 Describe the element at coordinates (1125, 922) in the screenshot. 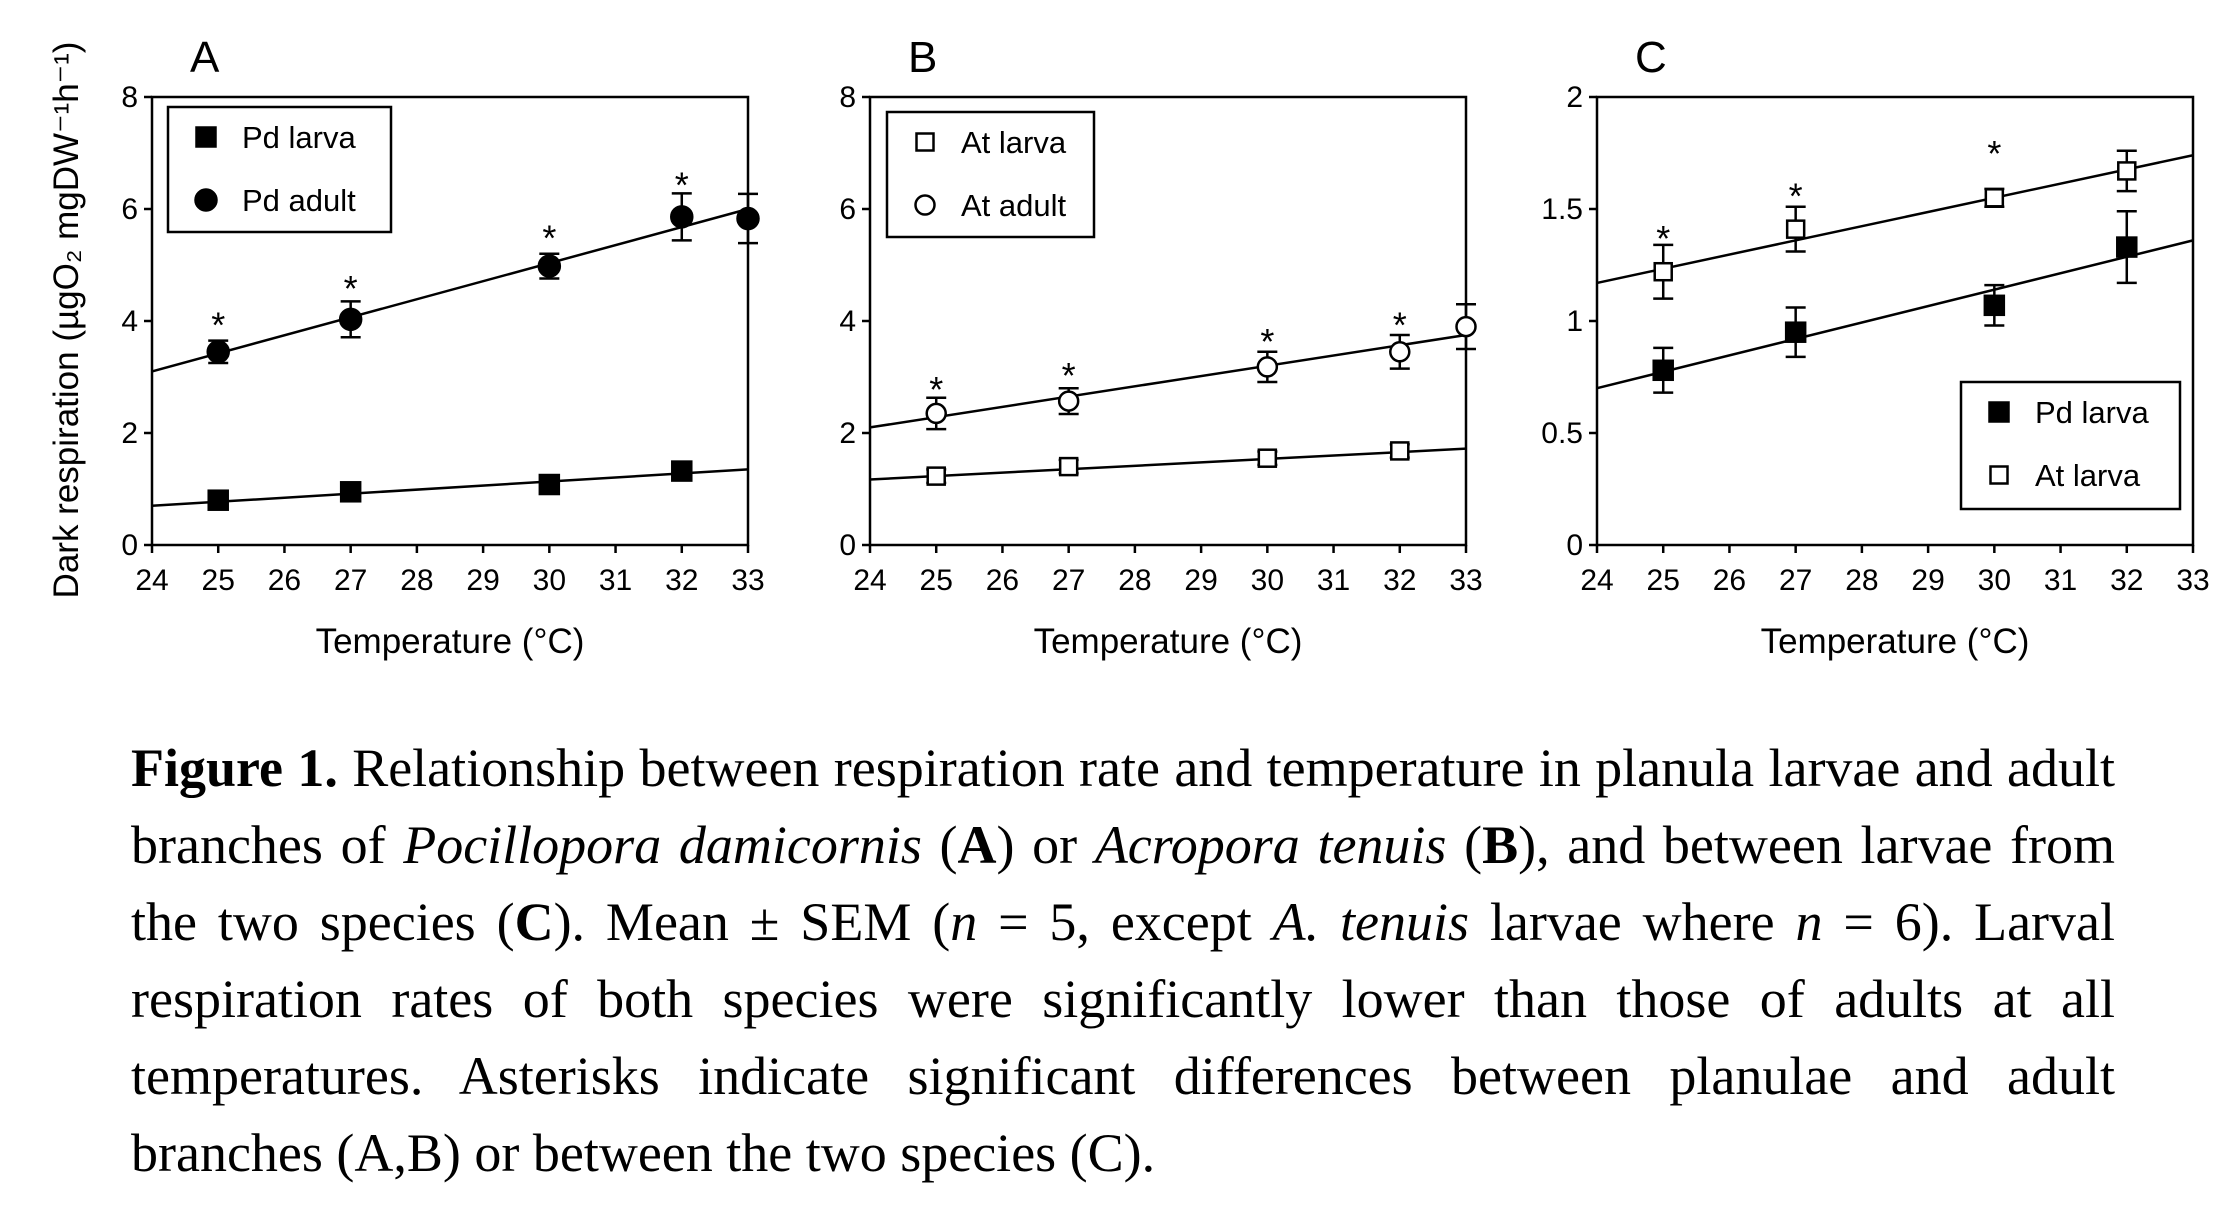

I see `caption-text: = 5, except` at that location.